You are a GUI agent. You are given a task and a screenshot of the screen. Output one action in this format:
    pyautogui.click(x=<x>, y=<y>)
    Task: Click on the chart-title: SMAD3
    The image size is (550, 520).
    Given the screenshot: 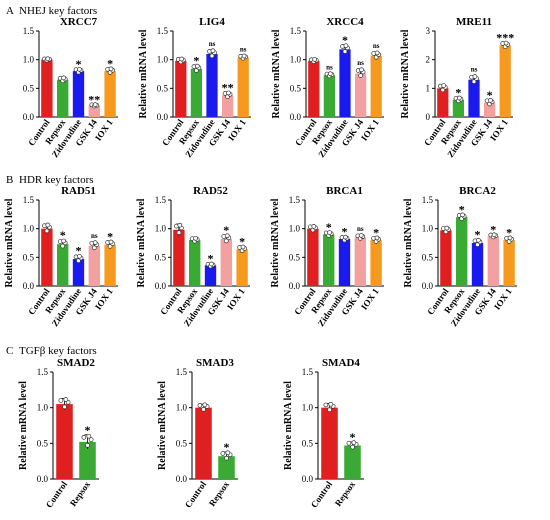 What is the action you would take?
    pyautogui.click(x=215, y=363)
    